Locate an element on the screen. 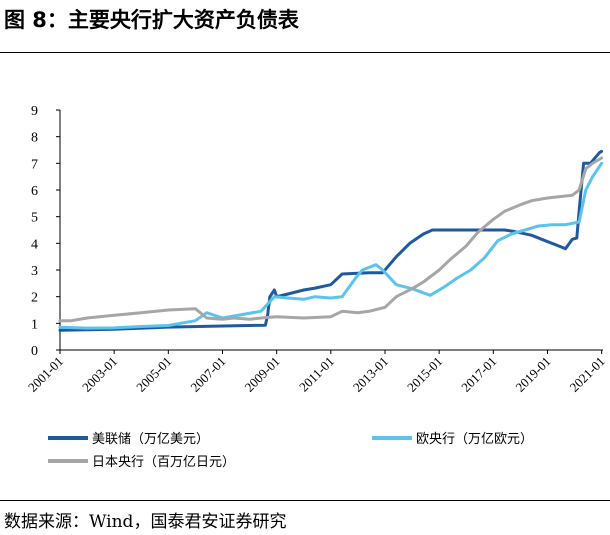  x-tick-label: 2013-01 is located at coordinates (370, 374).